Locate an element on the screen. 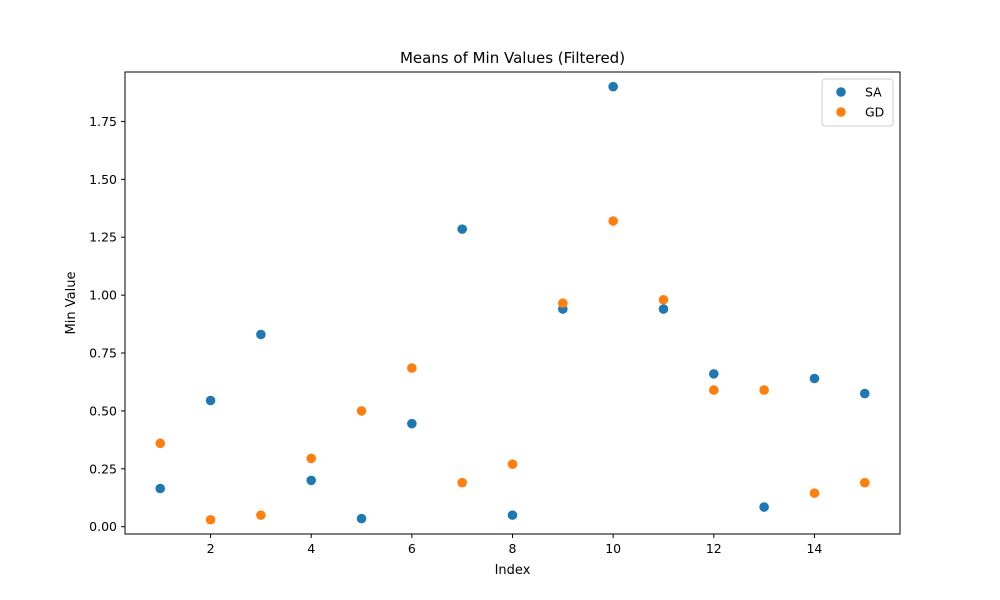 The width and height of the screenshot is (1000, 600). x-tick-label: 14 is located at coordinates (814, 548).